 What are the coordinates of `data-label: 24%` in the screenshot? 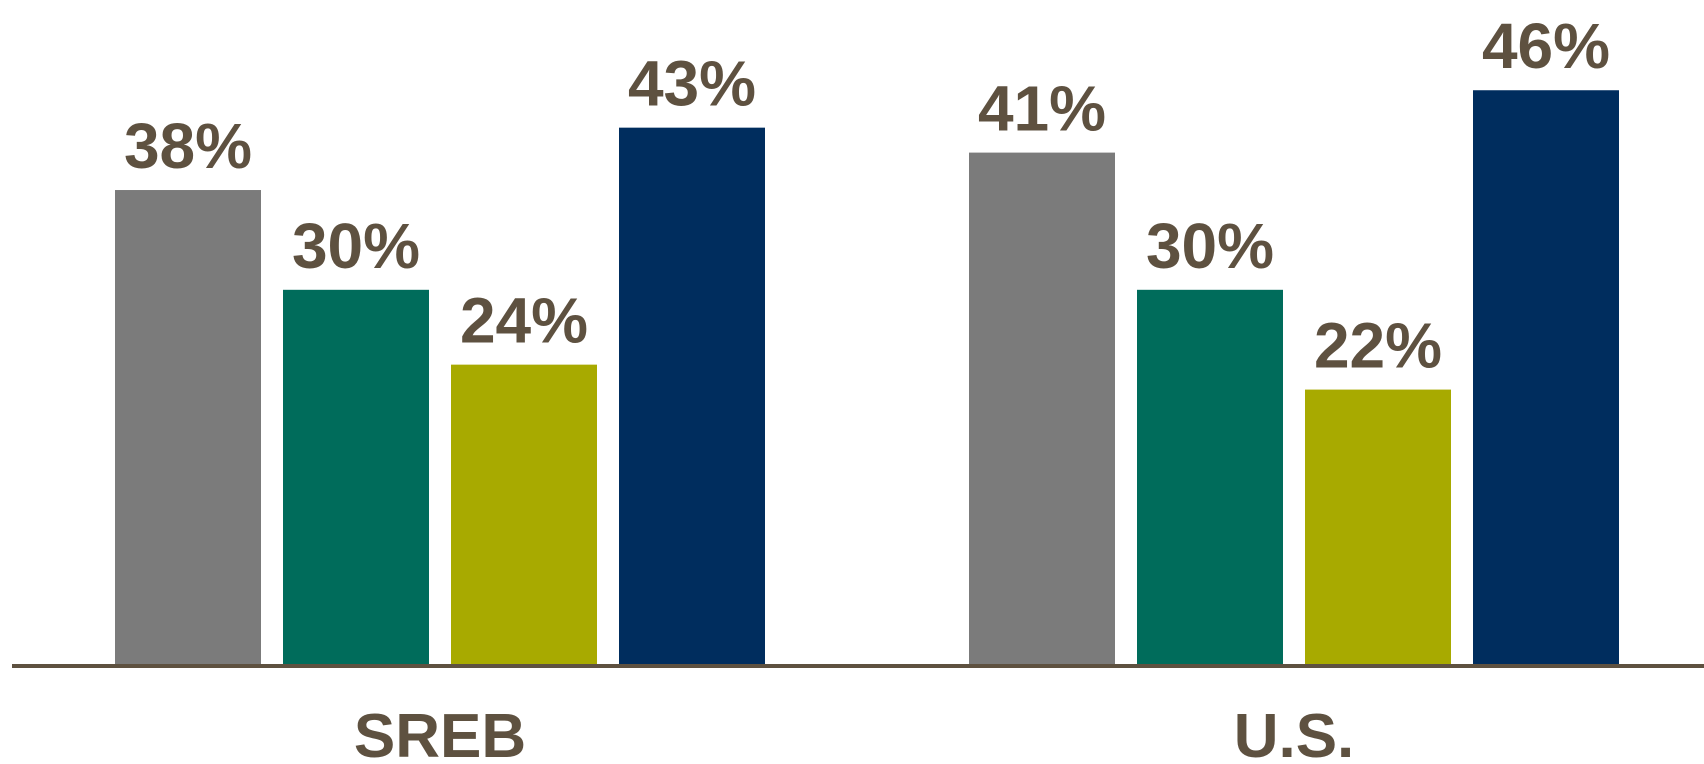 It's located at (524, 321).